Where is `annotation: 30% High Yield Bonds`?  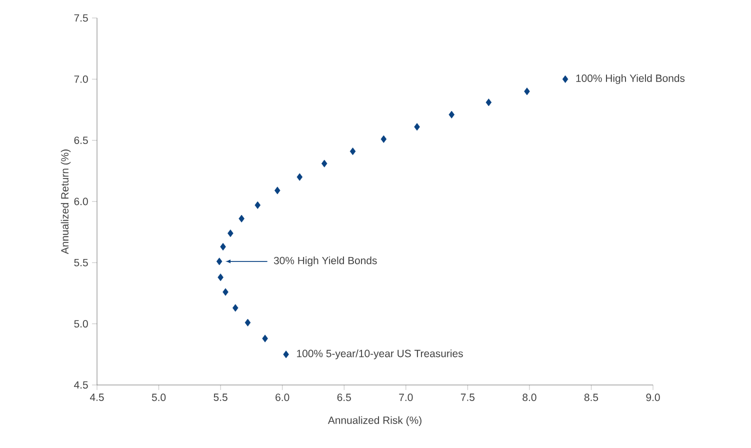 annotation: 30% High Yield Bonds is located at coordinates (325, 261).